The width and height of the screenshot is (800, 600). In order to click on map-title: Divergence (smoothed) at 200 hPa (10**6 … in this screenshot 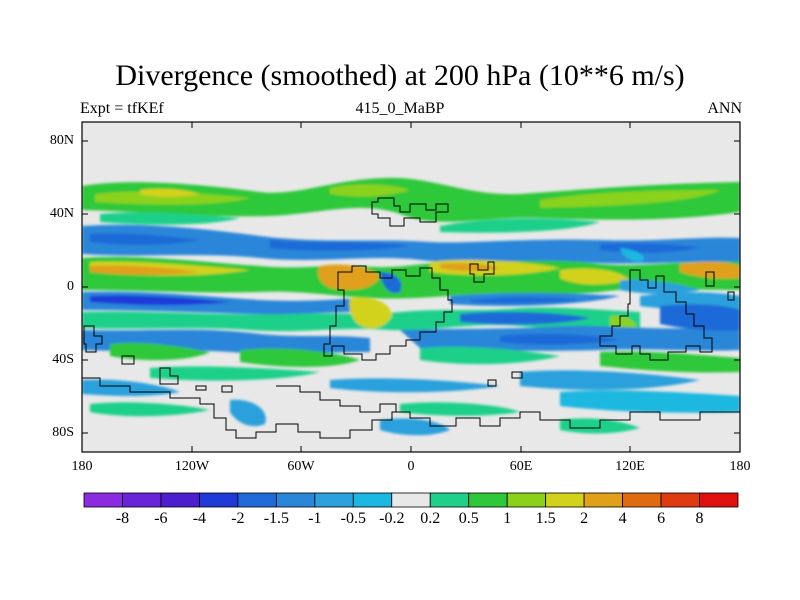, I will do `click(400, 75)`.